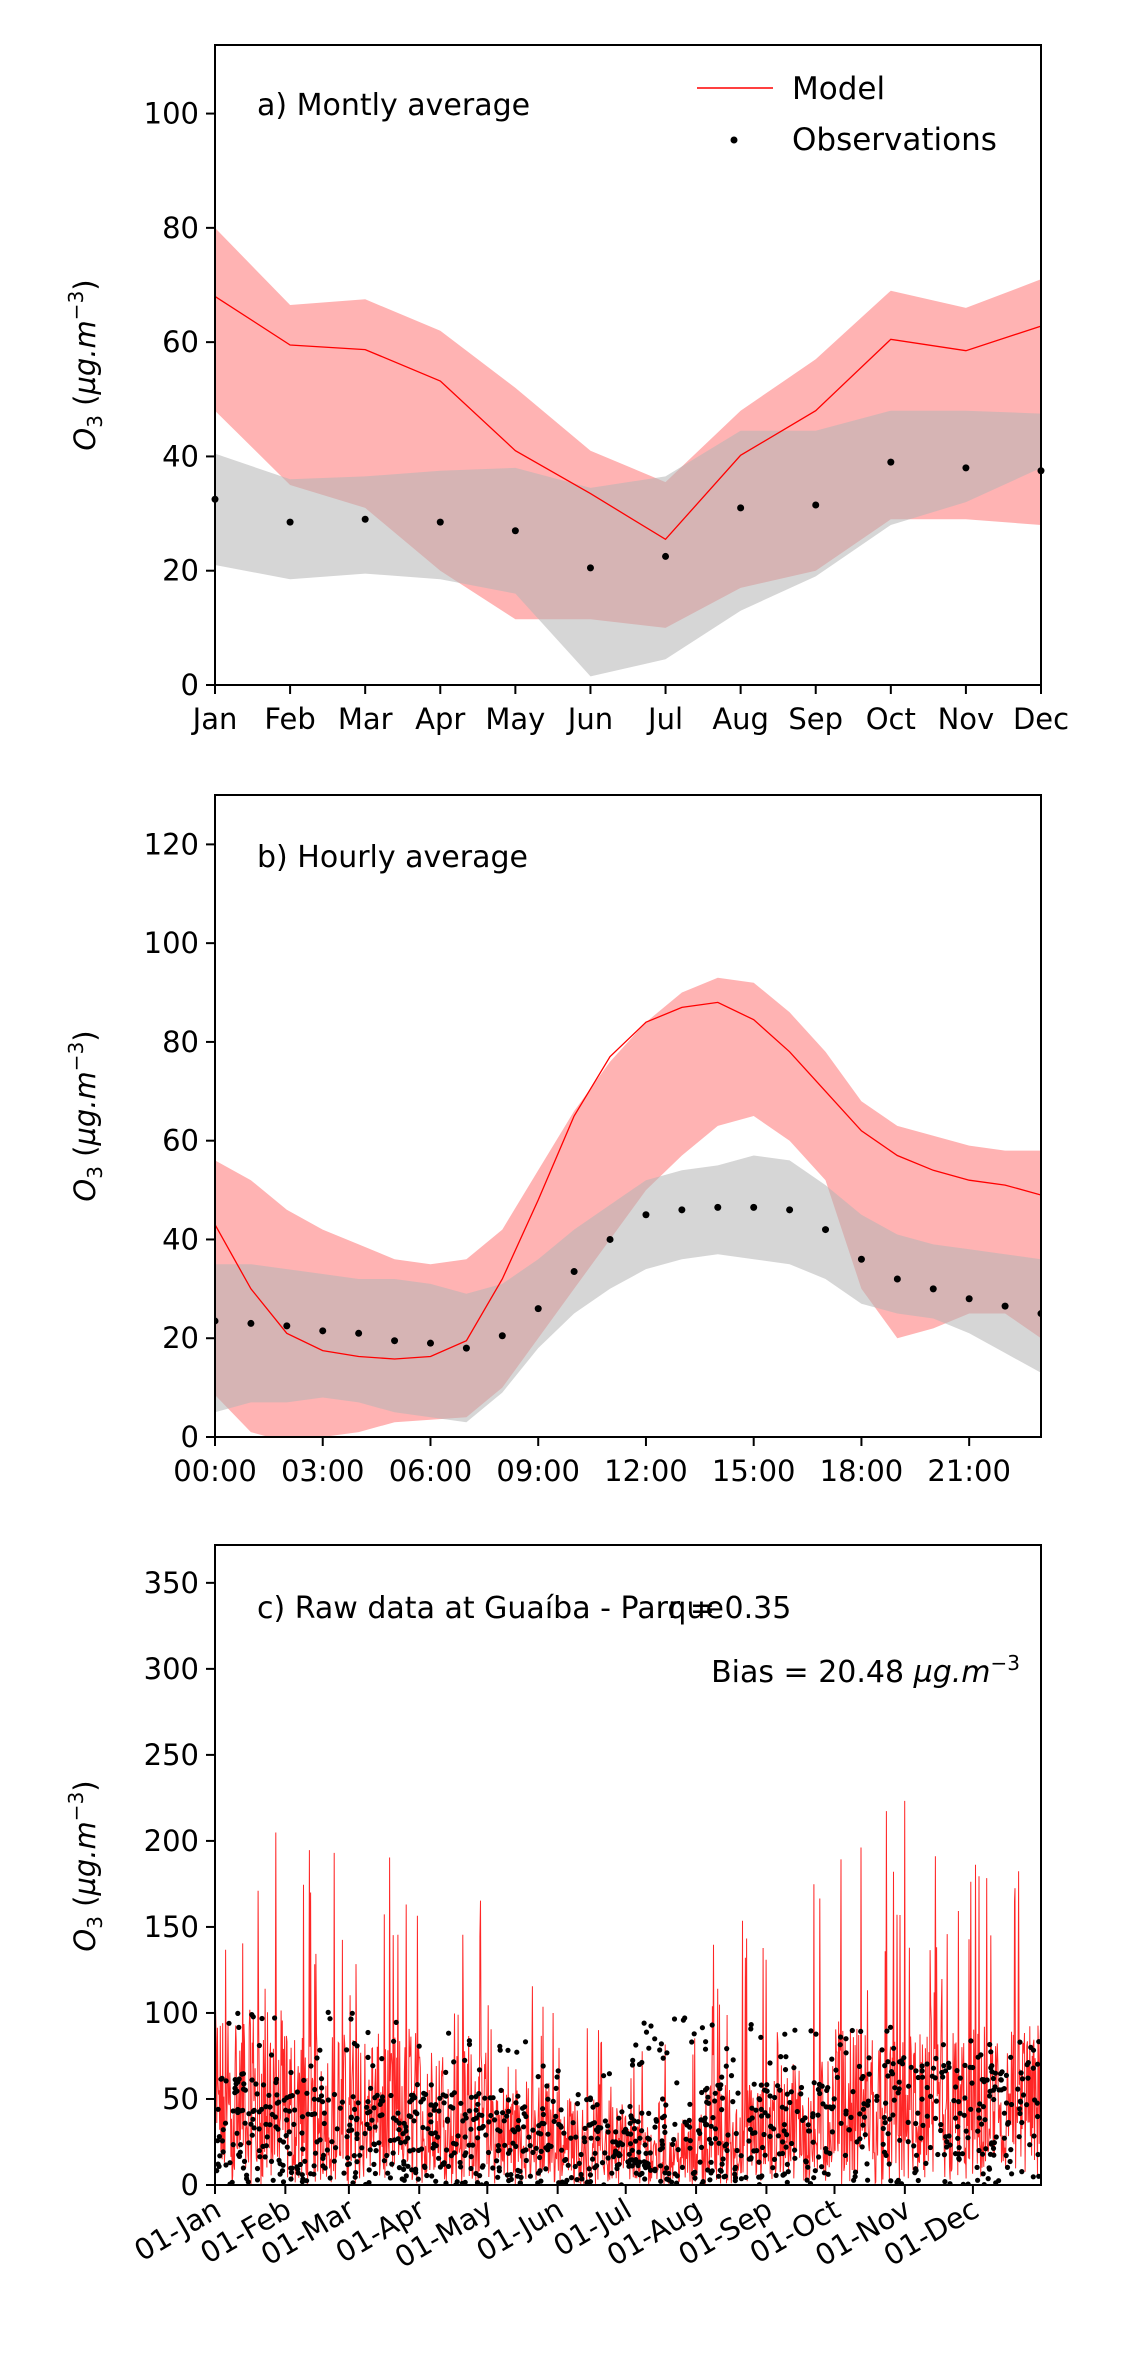 The height and width of the screenshot is (2362, 1122). What do you see at coordinates (180, 2099) in the screenshot?
I see `panel-c-ytick-label: 50` at bounding box center [180, 2099].